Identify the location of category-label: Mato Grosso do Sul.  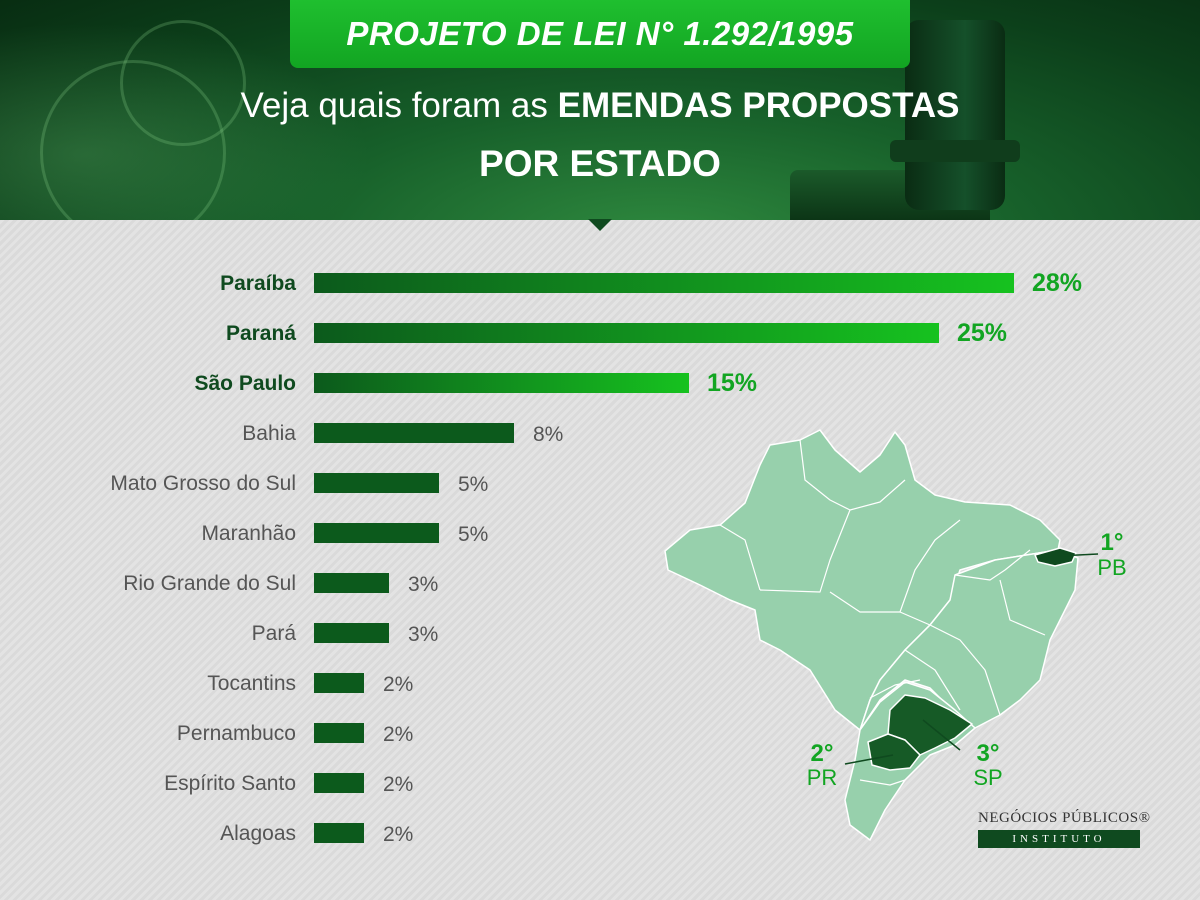
(203, 483).